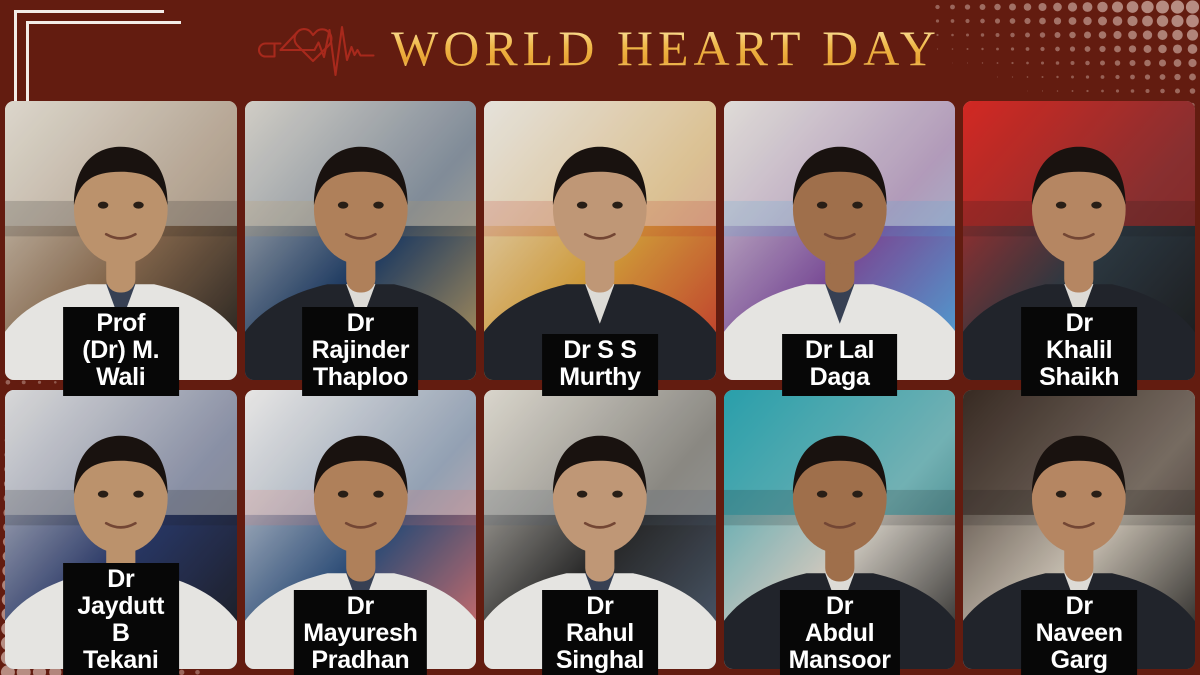  I want to click on doctor-card: Dr Mayuresh Pradhan, so click(360, 532).